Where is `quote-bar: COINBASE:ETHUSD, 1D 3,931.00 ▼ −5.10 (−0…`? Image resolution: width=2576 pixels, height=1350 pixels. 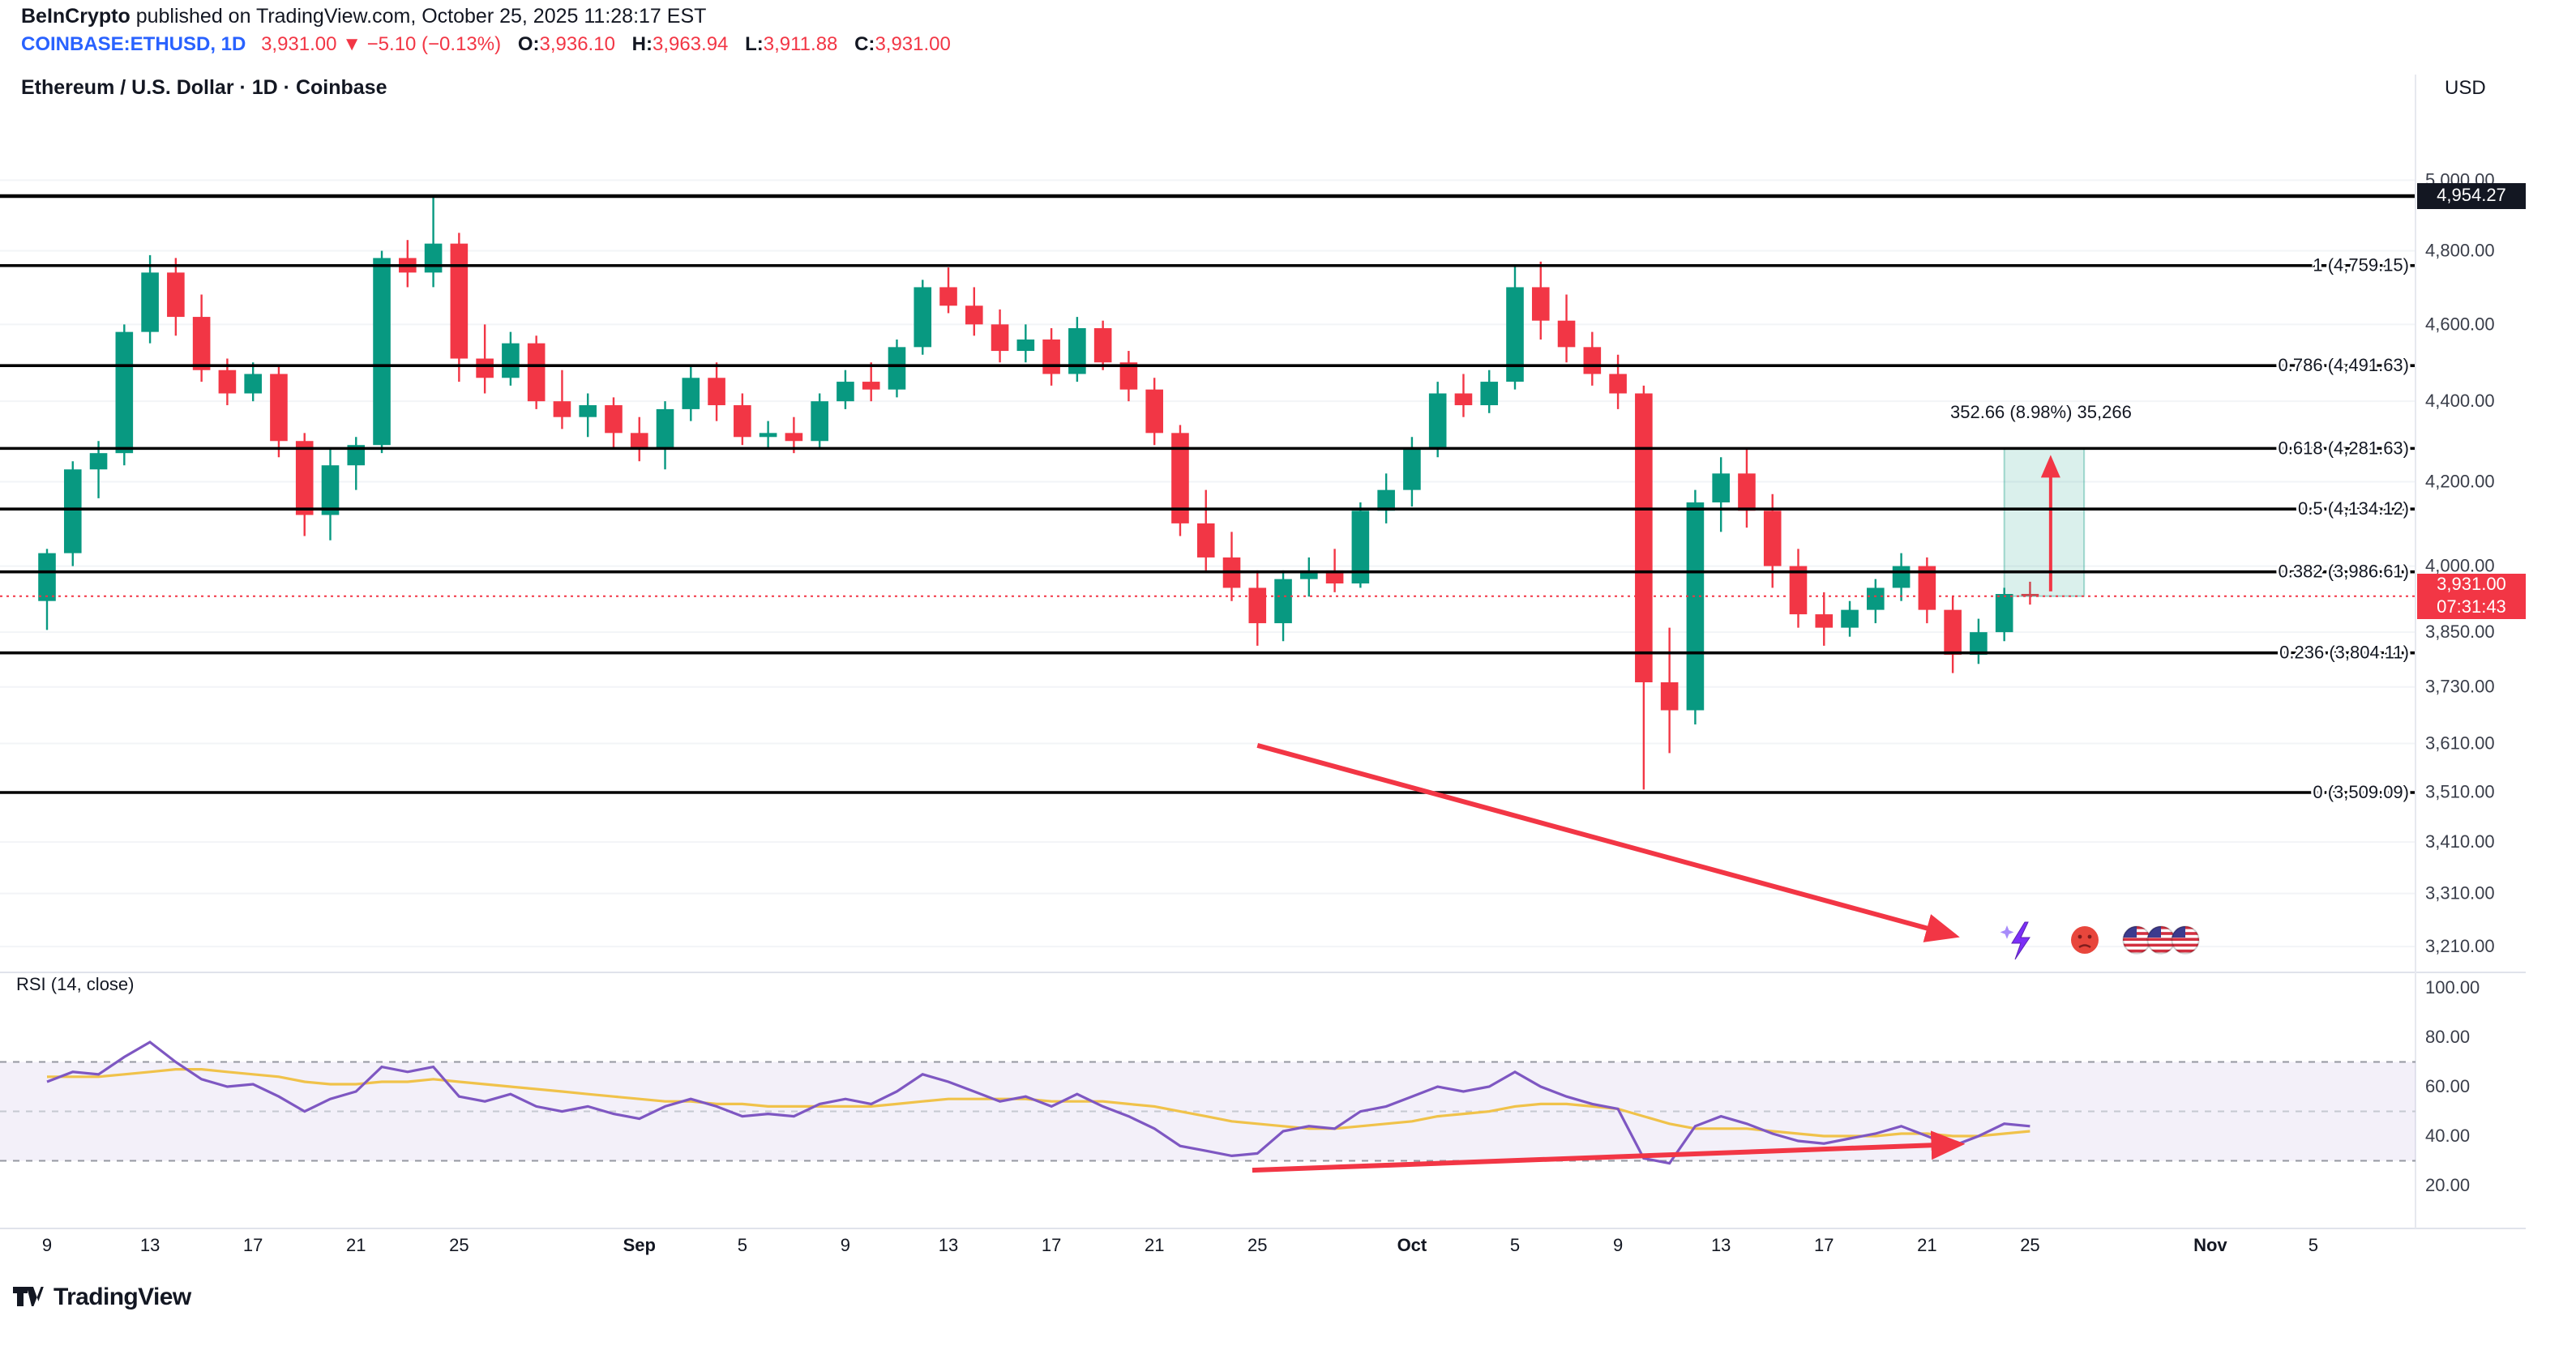
quote-bar: COINBASE:ETHUSD, 1D 3,931.00 ▼ −5.10 (−0… is located at coordinates (486, 43).